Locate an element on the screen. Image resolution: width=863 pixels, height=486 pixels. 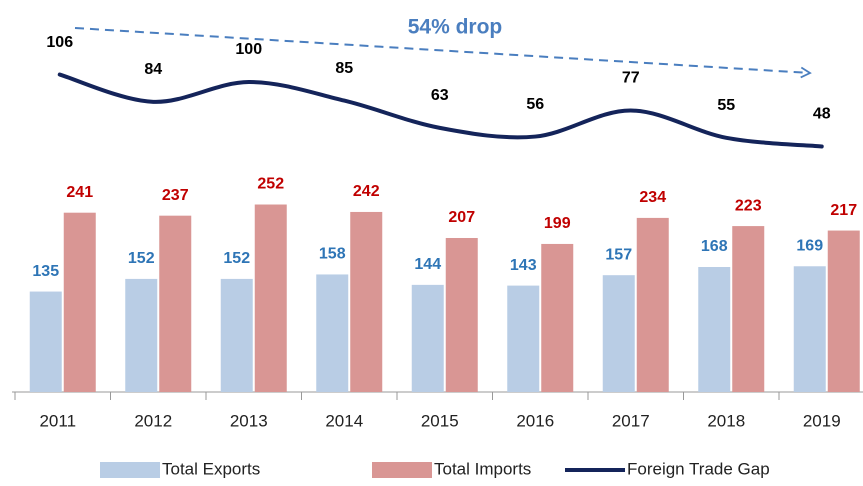
x-tick-label: 2017 is located at coordinates (631, 420).